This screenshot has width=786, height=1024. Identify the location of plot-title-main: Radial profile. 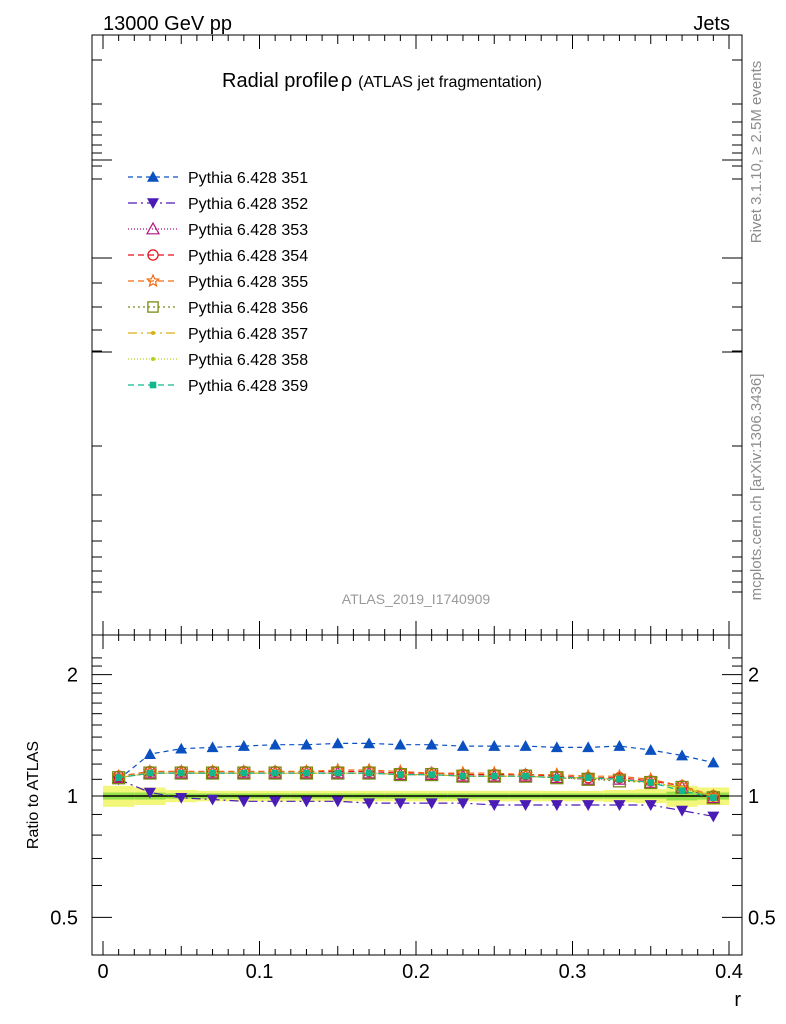
(280, 81).